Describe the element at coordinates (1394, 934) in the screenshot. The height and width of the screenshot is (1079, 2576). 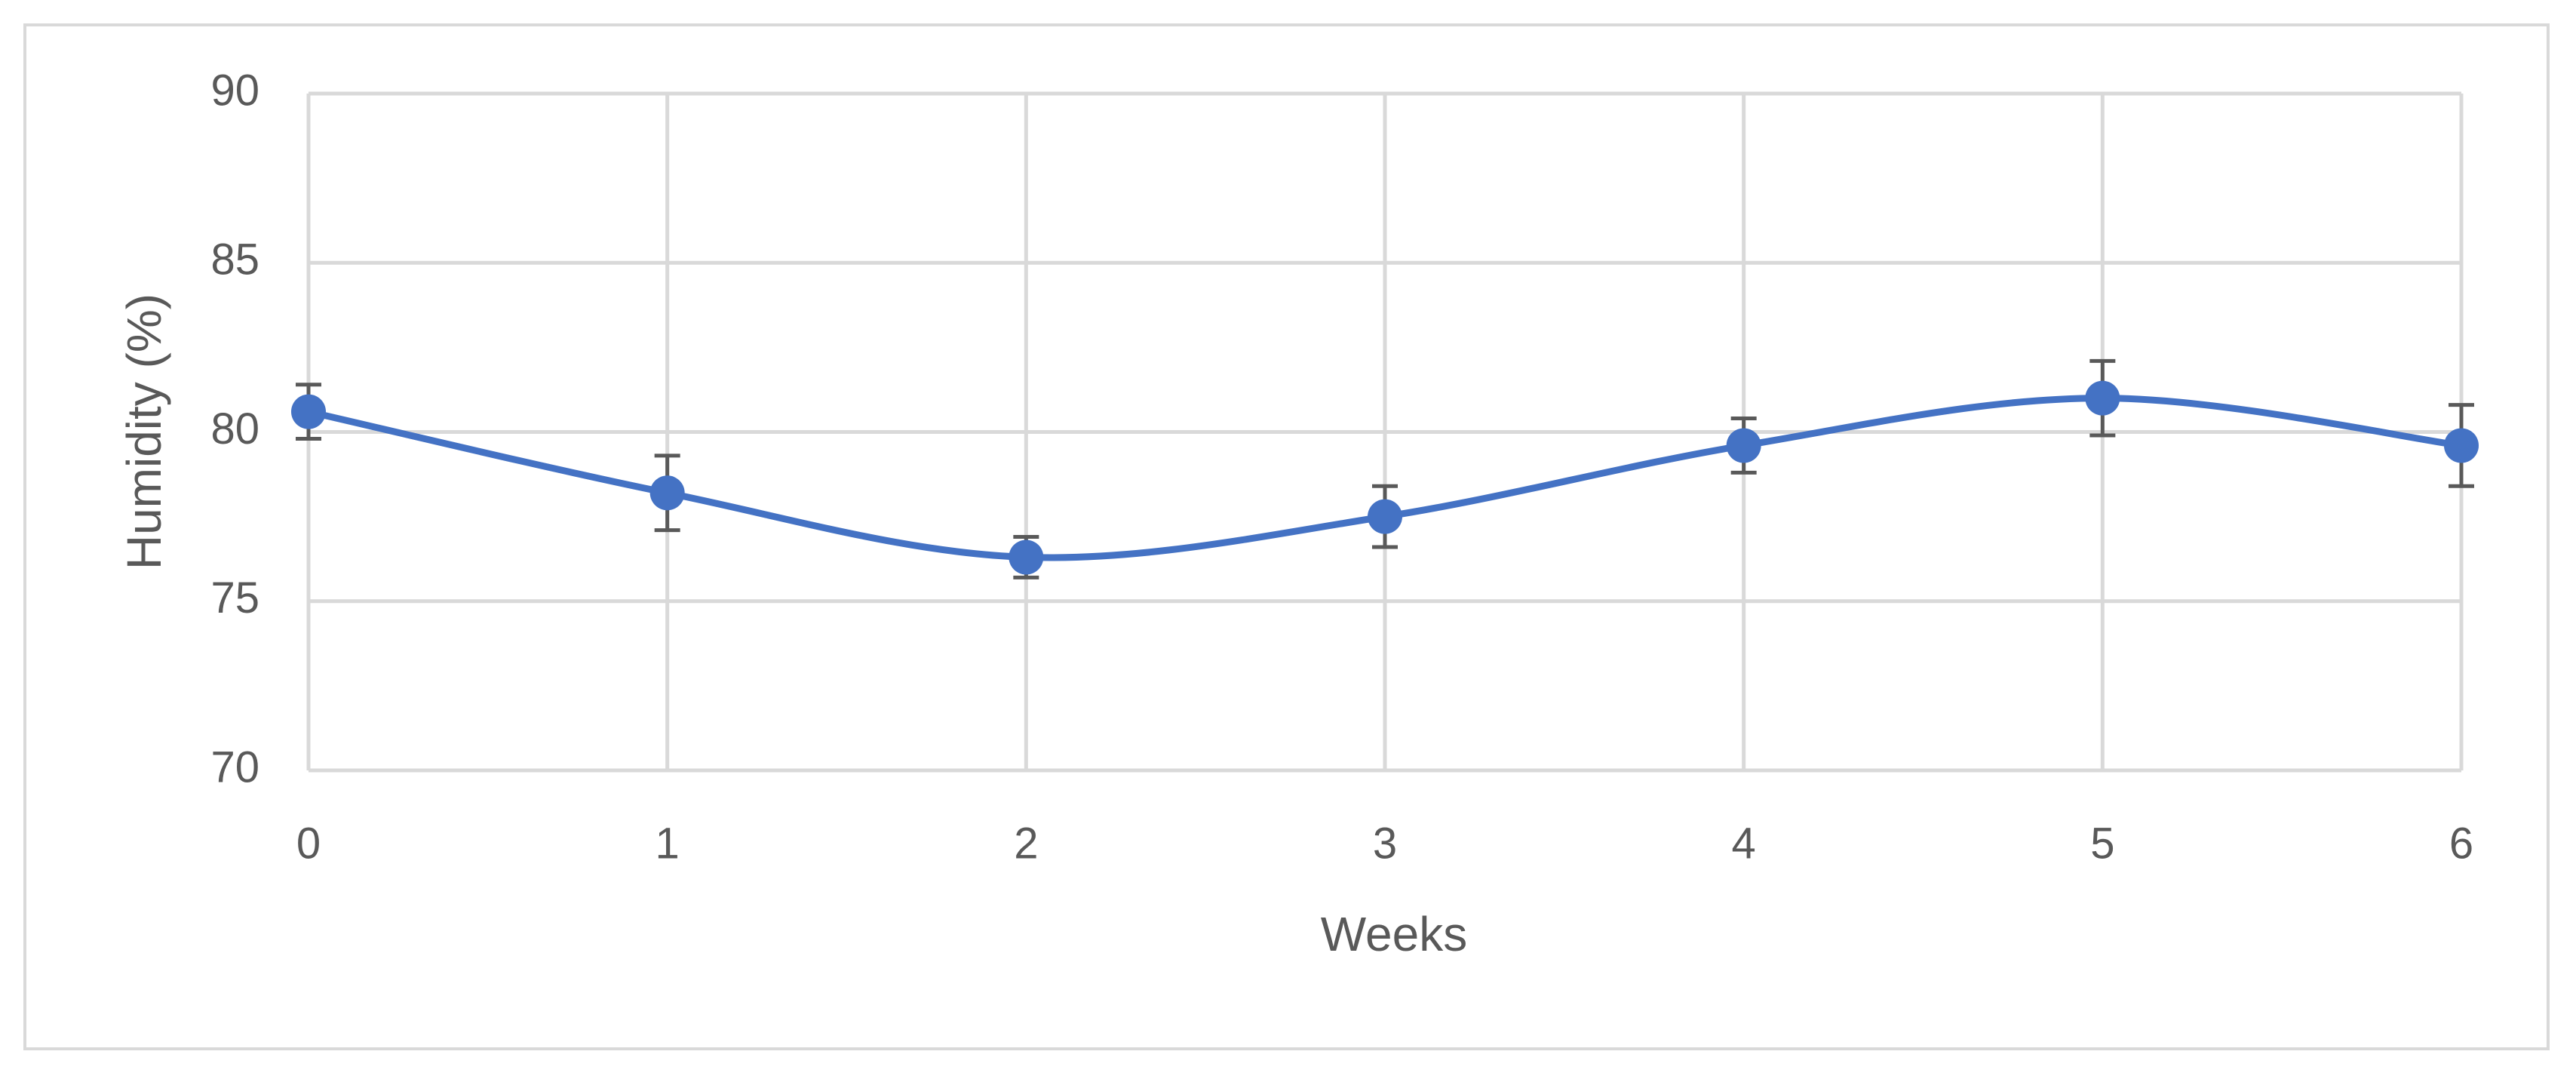
I see `x-axis-title: Weeks` at that location.